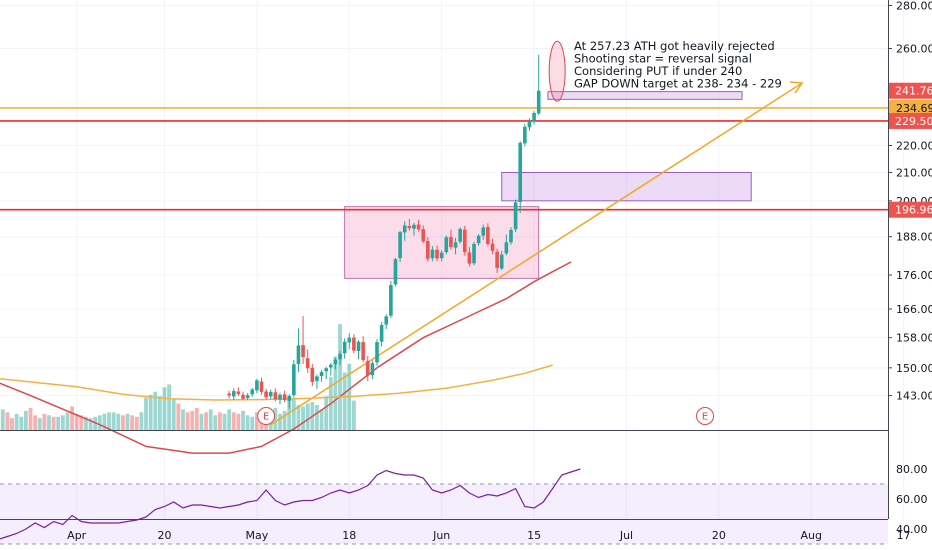  I want to click on annotation-line: Shooting star = reversal signal, so click(663, 59).